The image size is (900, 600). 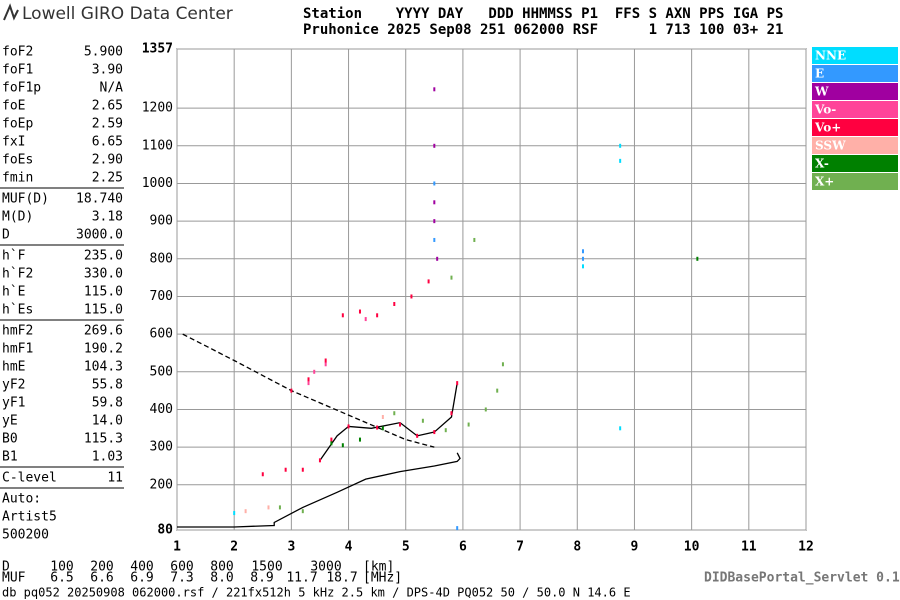 What do you see at coordinates (101, 567) in the screenshot?
I see `row-value: 200` at bounding box center [101, 567].